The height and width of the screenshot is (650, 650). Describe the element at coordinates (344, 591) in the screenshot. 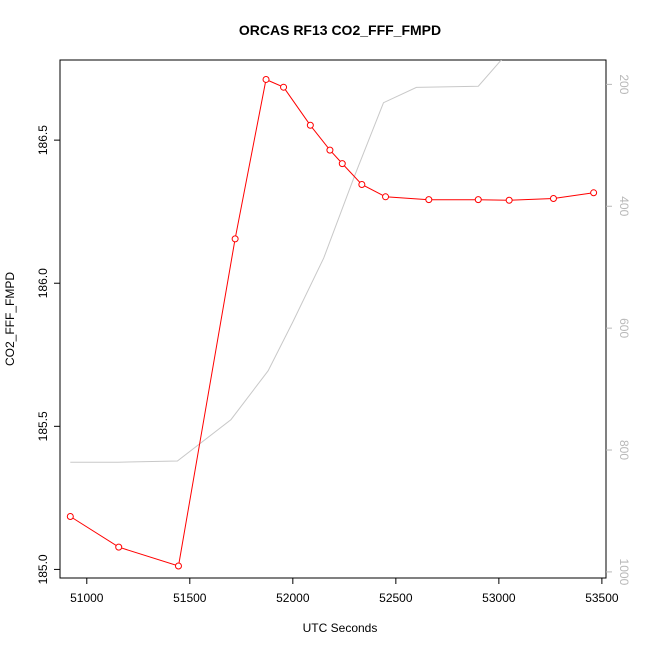

I see `x-axis: 51000 51500 52000 52500 53000 53500` at that location.